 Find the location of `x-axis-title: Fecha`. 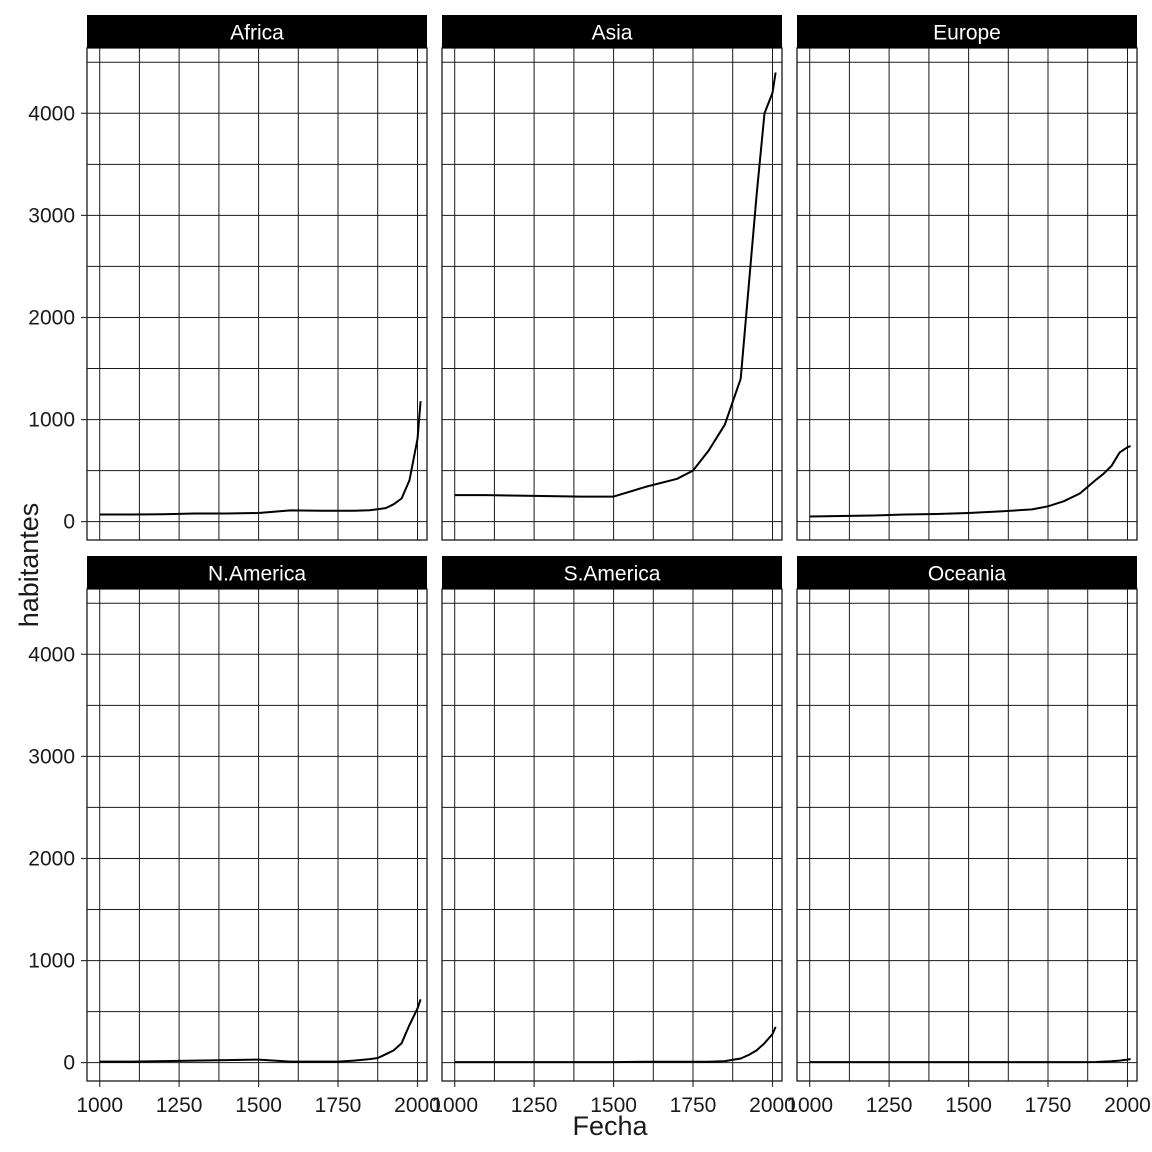

x-axis-title: Fecha is located at coordinates (610, 1126).